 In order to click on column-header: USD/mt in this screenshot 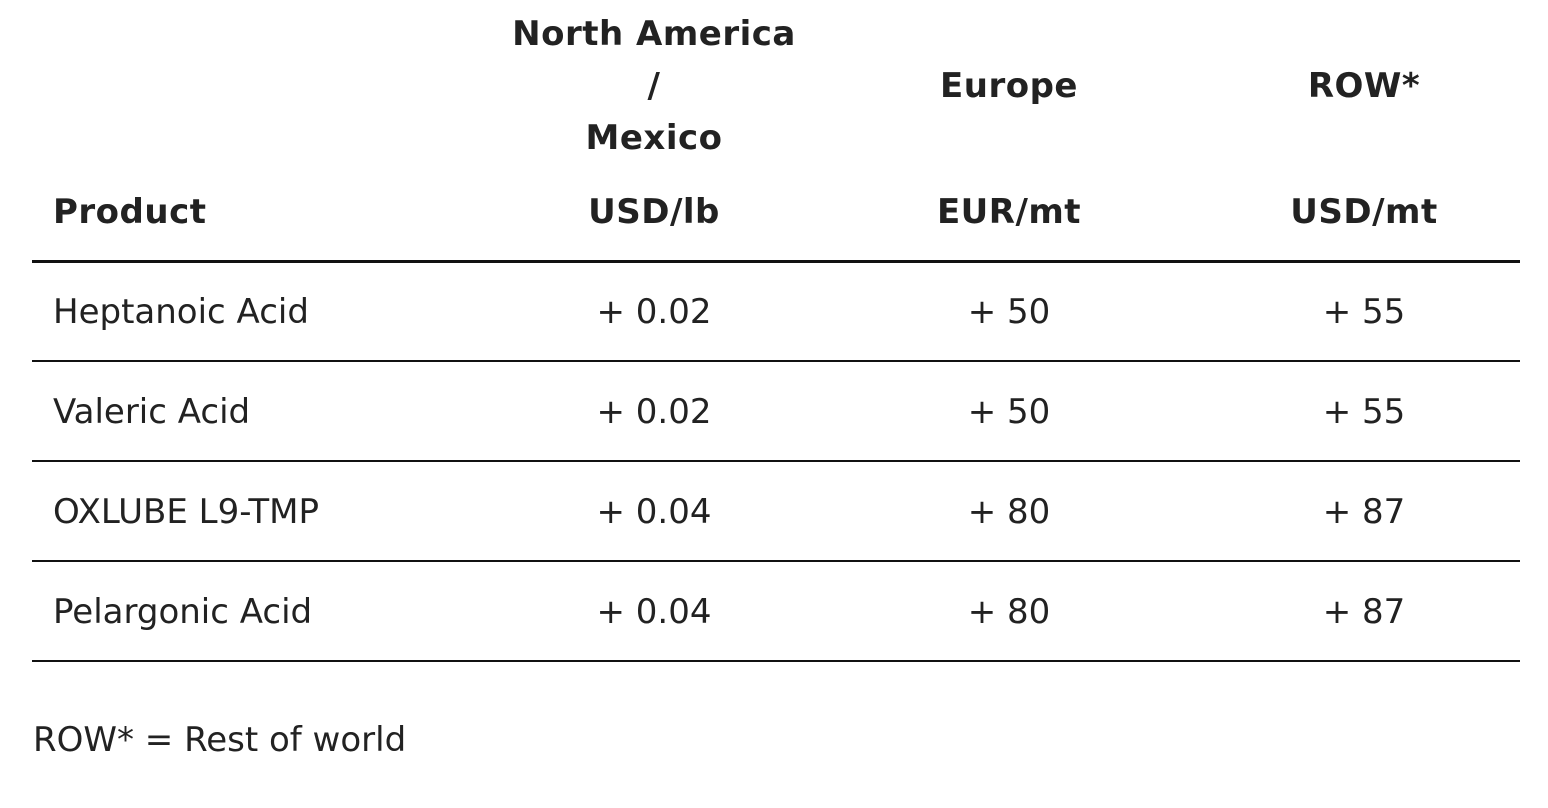, I will do `click(1364, 212)`.